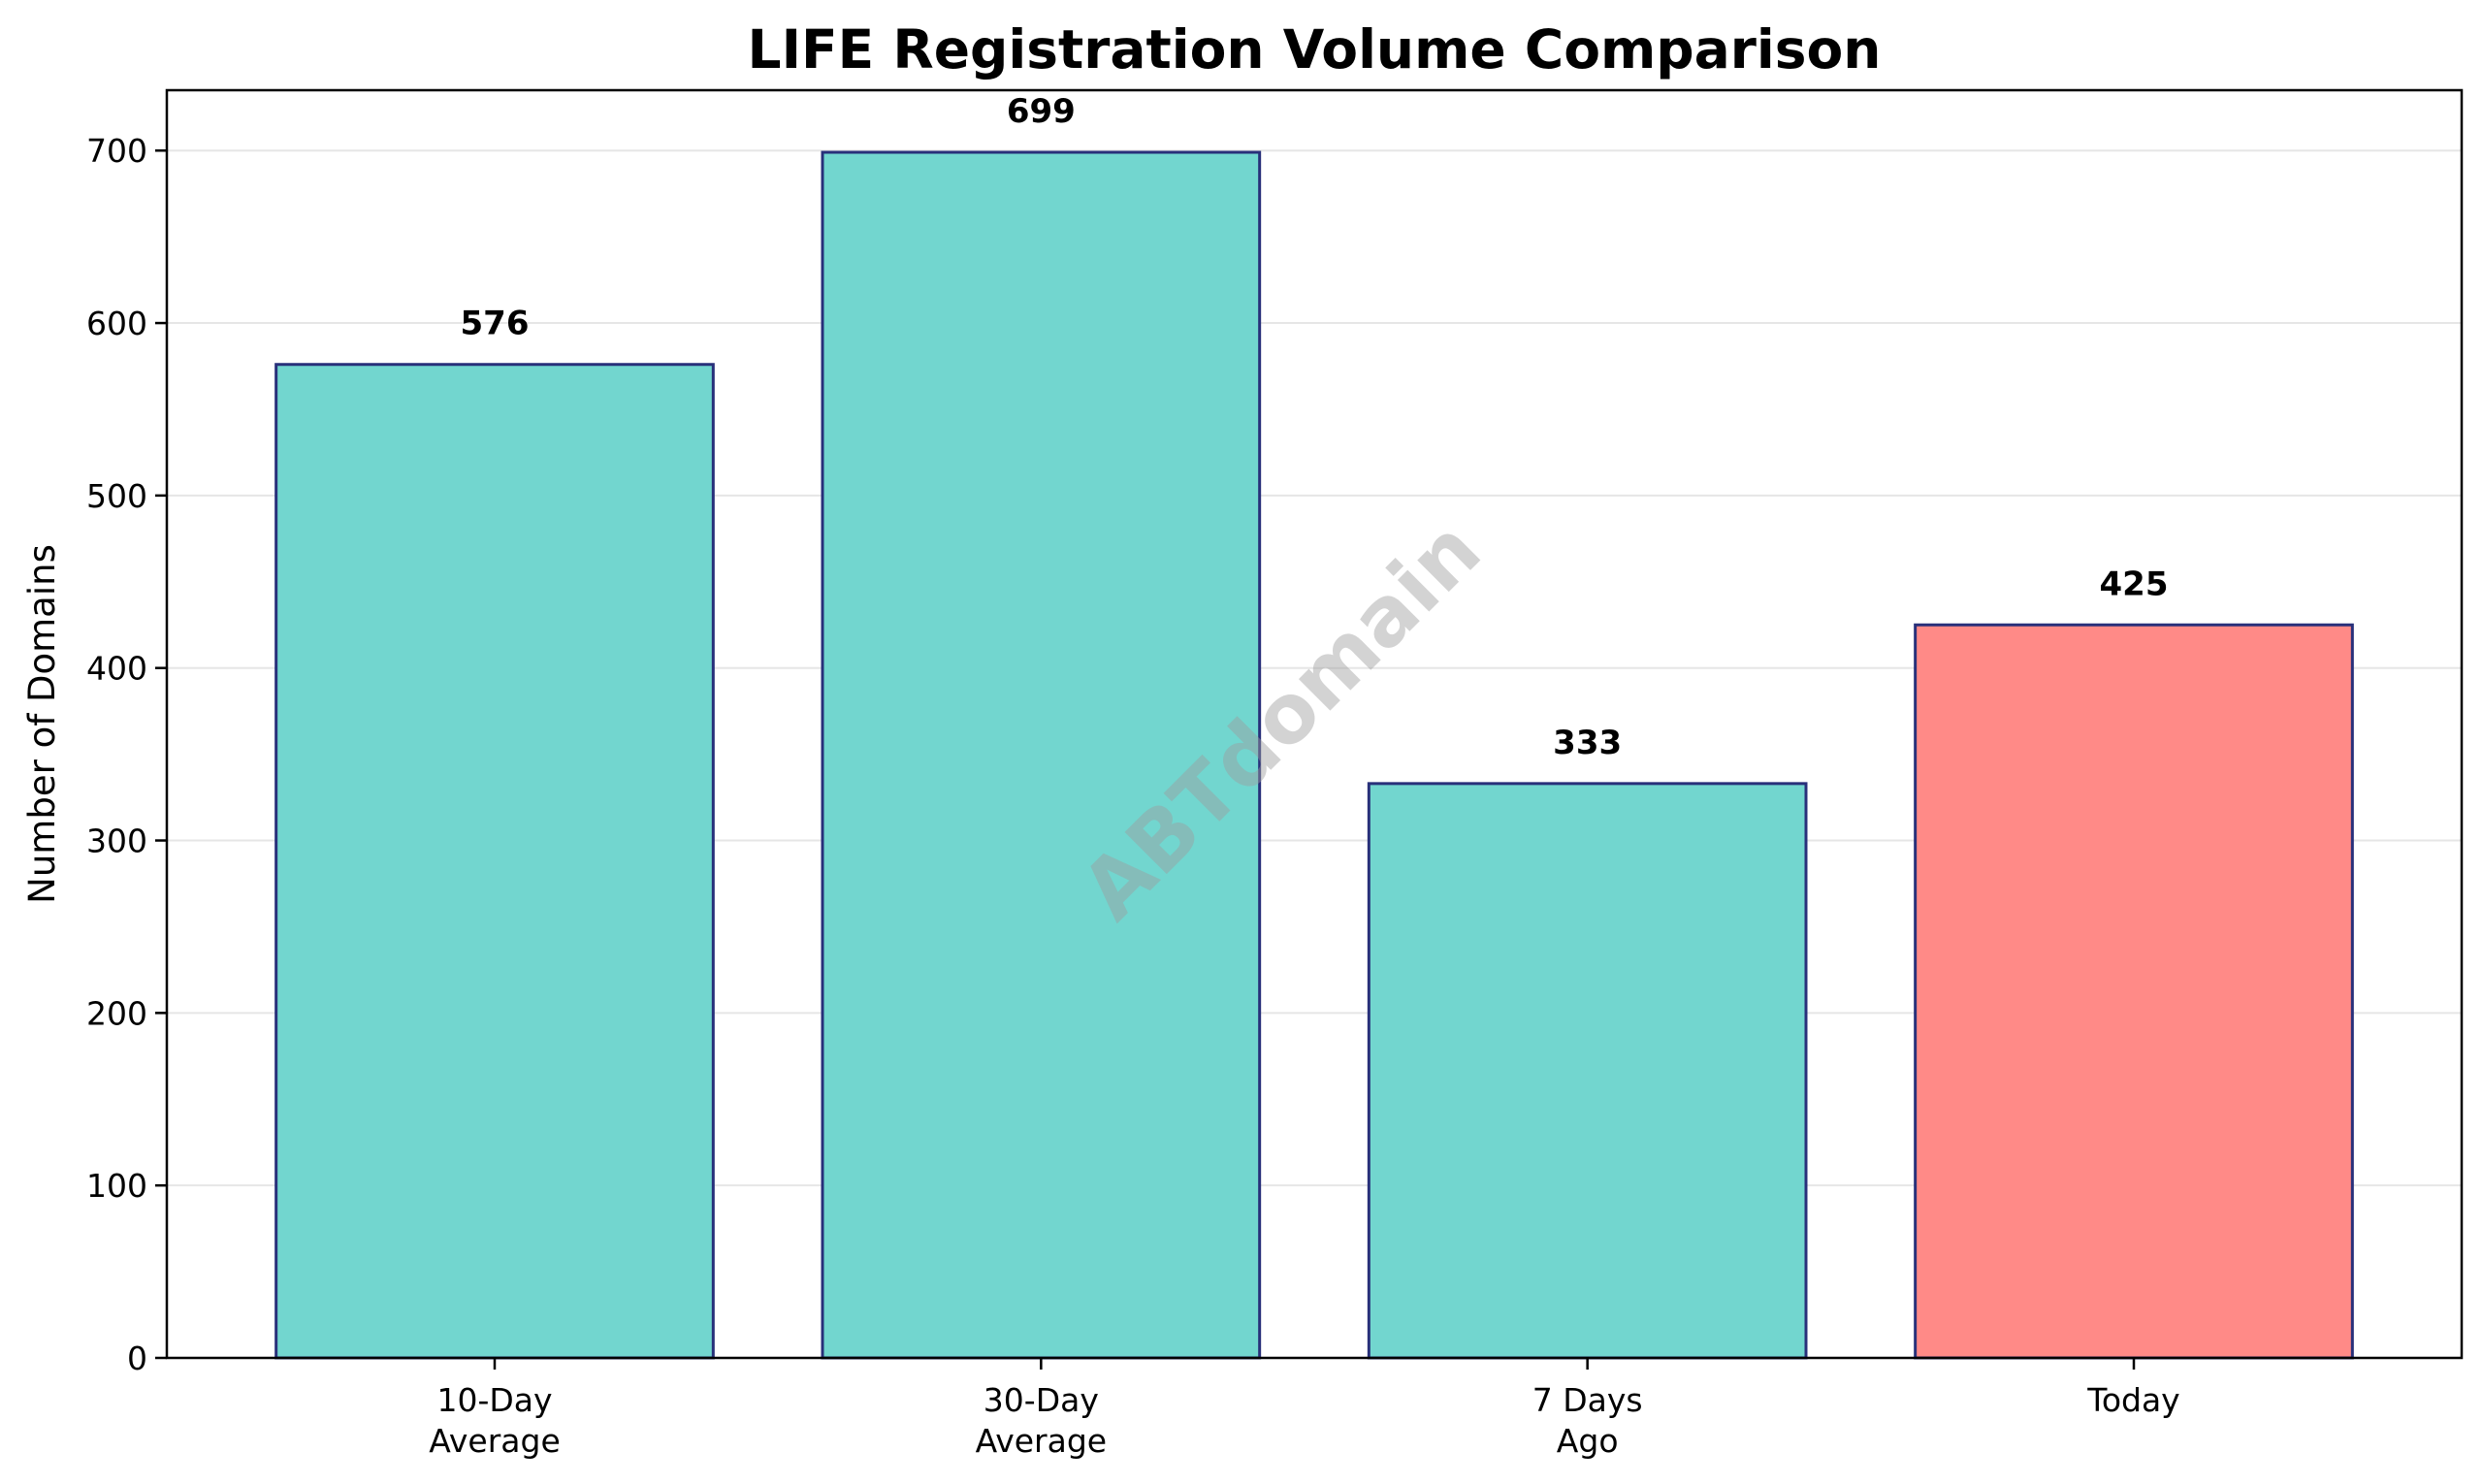 The height and width of the screenshot is (1484, 2483). Describe the element at coordinates (137, 1358) in the screenshot. I see `y-tick-label: 0` at that location.